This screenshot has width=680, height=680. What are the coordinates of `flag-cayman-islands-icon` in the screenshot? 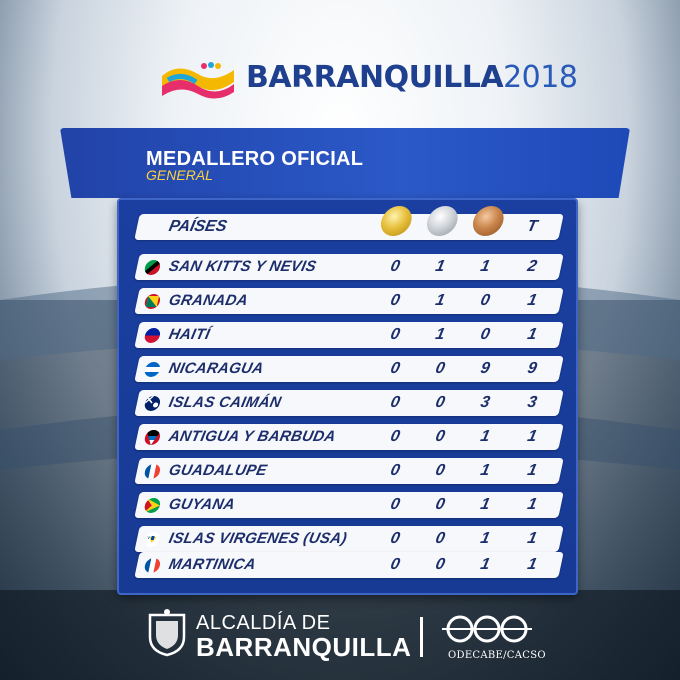 It's located at (152, 403).